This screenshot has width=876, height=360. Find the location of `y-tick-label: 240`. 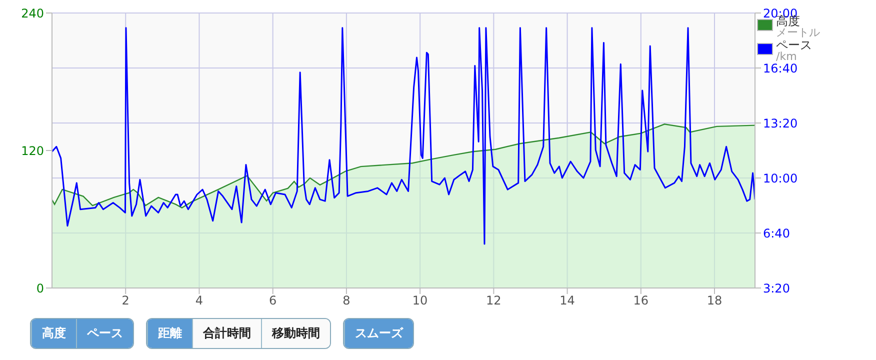

y-tick-label: 240 is located at coordinates (32, 13).